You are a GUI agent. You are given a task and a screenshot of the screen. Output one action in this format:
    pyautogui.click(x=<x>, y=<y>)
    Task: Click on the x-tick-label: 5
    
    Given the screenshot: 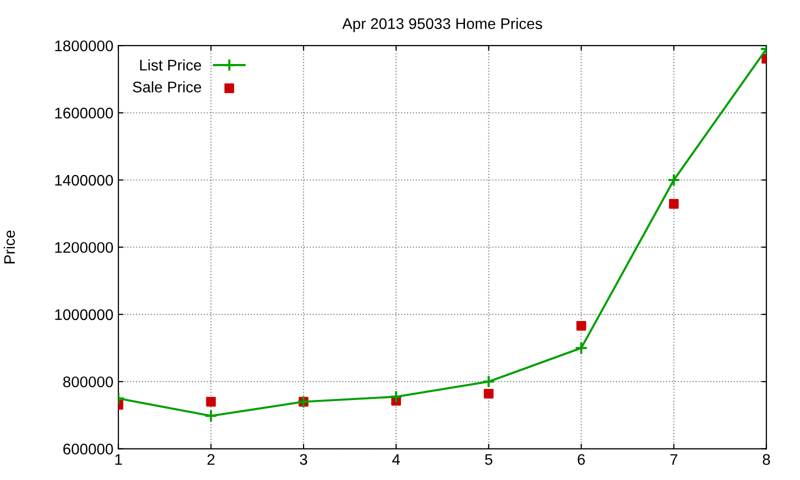 What is the action you would take?
    pyautogui.click(x=488, y=459)
    